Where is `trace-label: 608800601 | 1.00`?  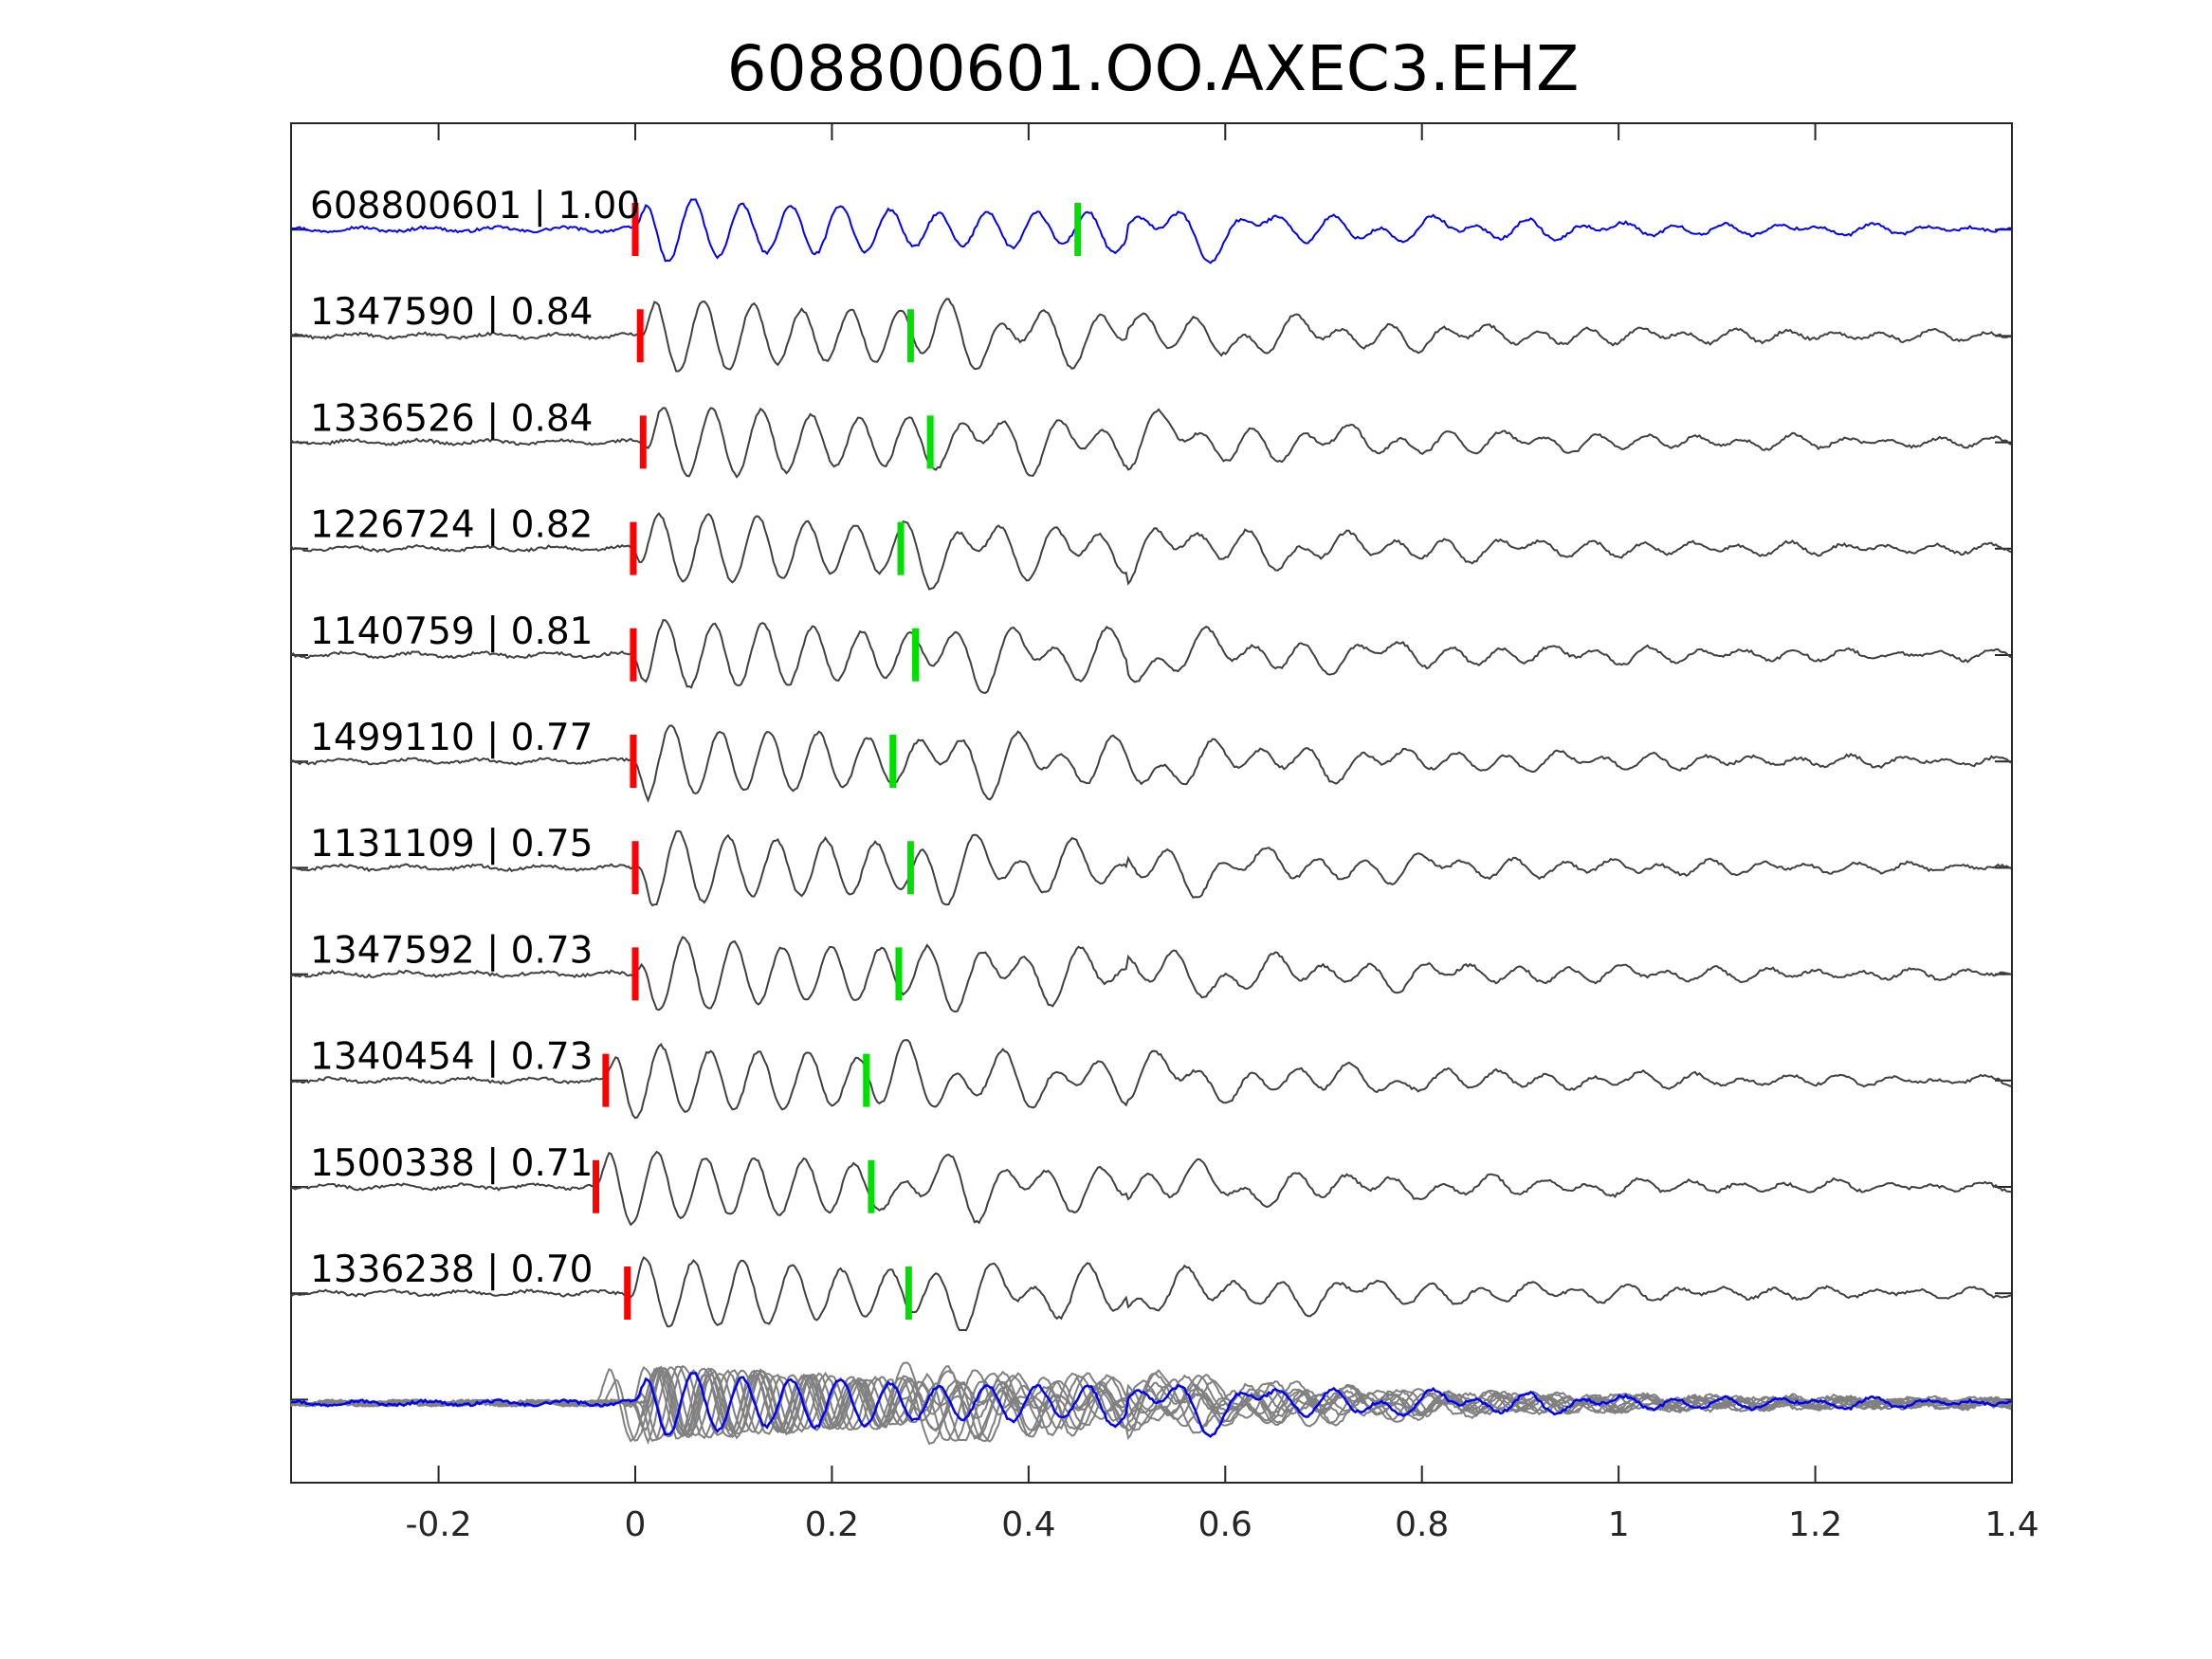 trace-label: 608800601 | 1.00 is located at coordinates (475, 206).